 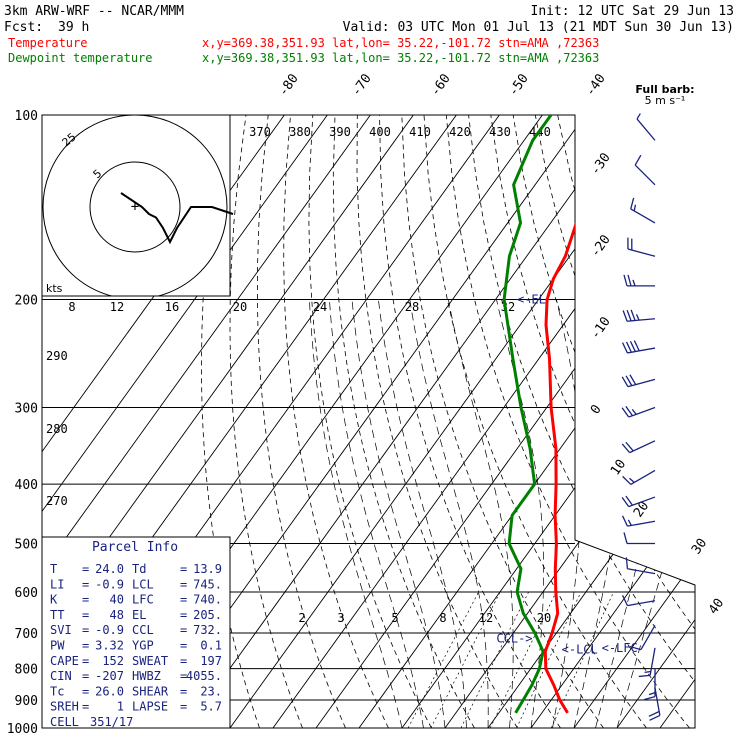 I want to click on hodograph-center-mark: +, so click(x=135, y=207).